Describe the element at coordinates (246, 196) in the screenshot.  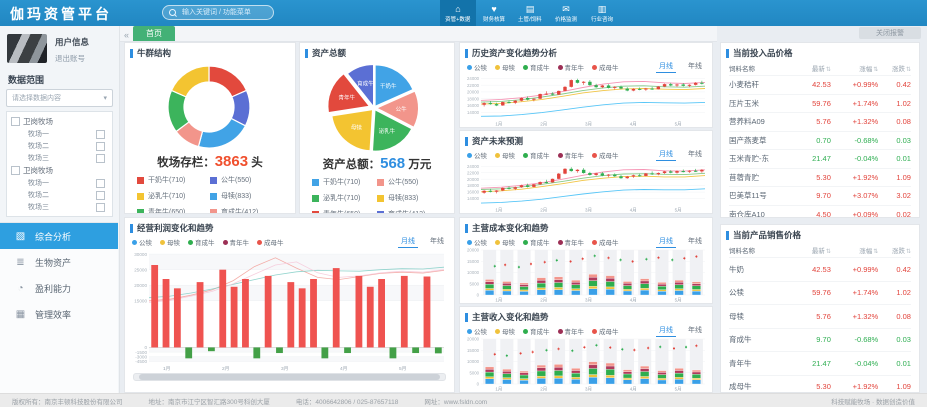
I see `legend-item: 母犊(833)` at that location.